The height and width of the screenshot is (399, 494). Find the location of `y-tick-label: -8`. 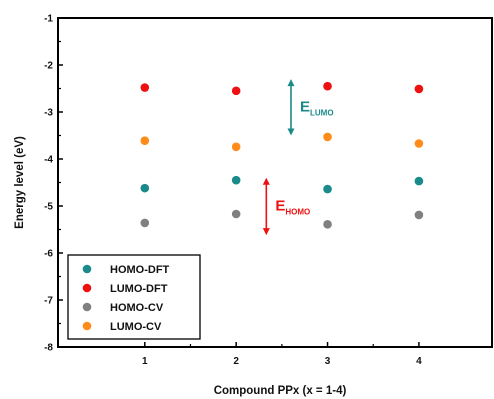

y-tick-label: -8 is located at coordinates (48, 348).